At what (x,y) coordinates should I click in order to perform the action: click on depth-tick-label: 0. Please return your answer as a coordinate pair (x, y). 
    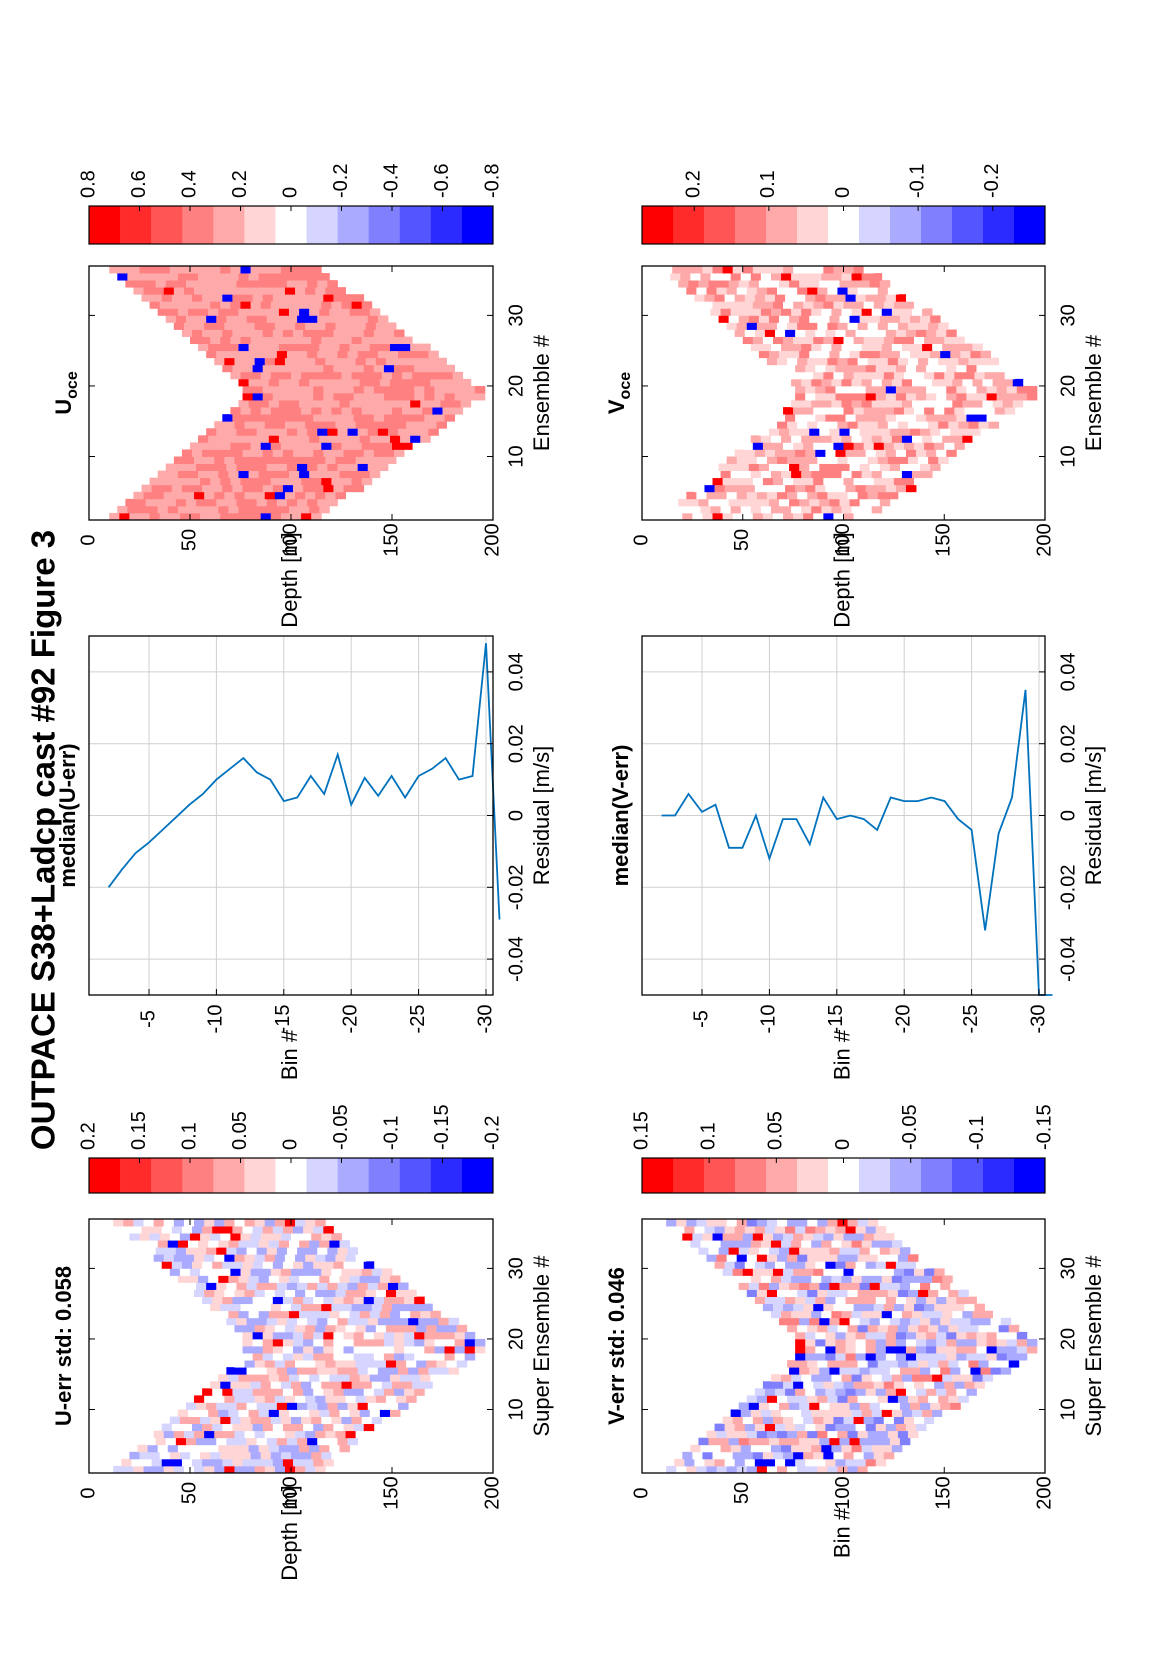
    Looking at the image, I should click on (88, 1492).